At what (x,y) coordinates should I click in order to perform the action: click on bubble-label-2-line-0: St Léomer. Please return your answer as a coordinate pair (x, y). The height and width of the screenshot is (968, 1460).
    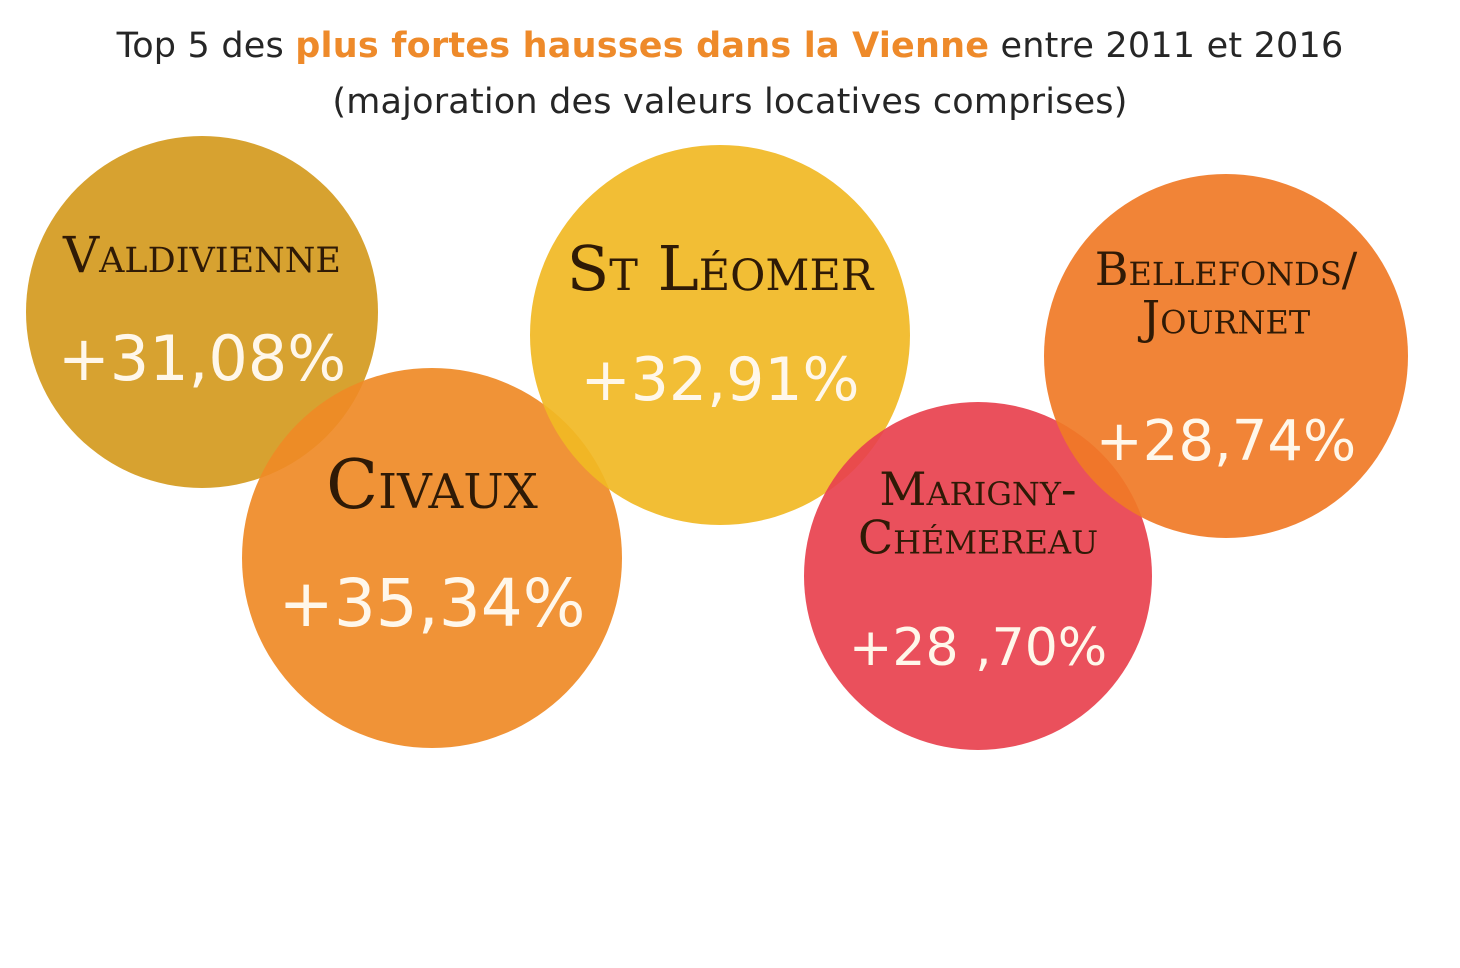
    Looking at the image, I should click on (721, 268).